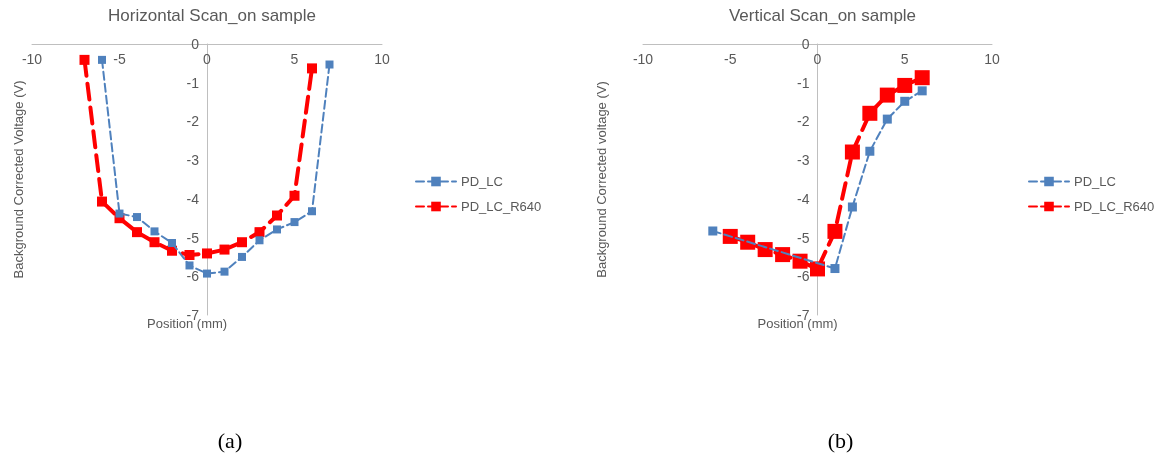 The height and width of the screenshot is (461, 1167). I want to click on text: (b), so click(840, 440).